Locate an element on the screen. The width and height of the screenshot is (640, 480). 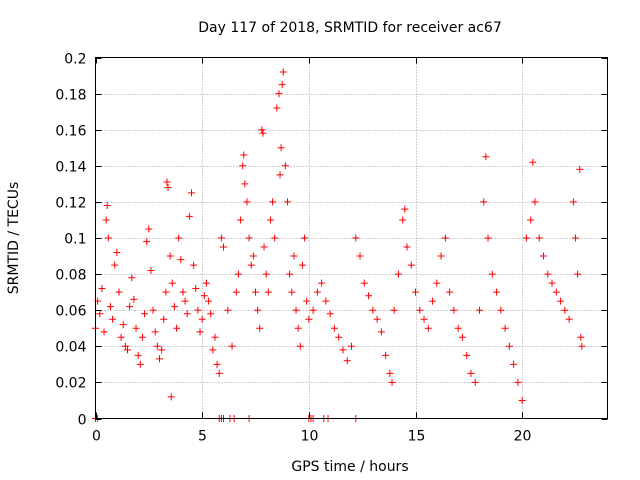
y-tick-label: 0.08 is located at coordinates (70, 276).